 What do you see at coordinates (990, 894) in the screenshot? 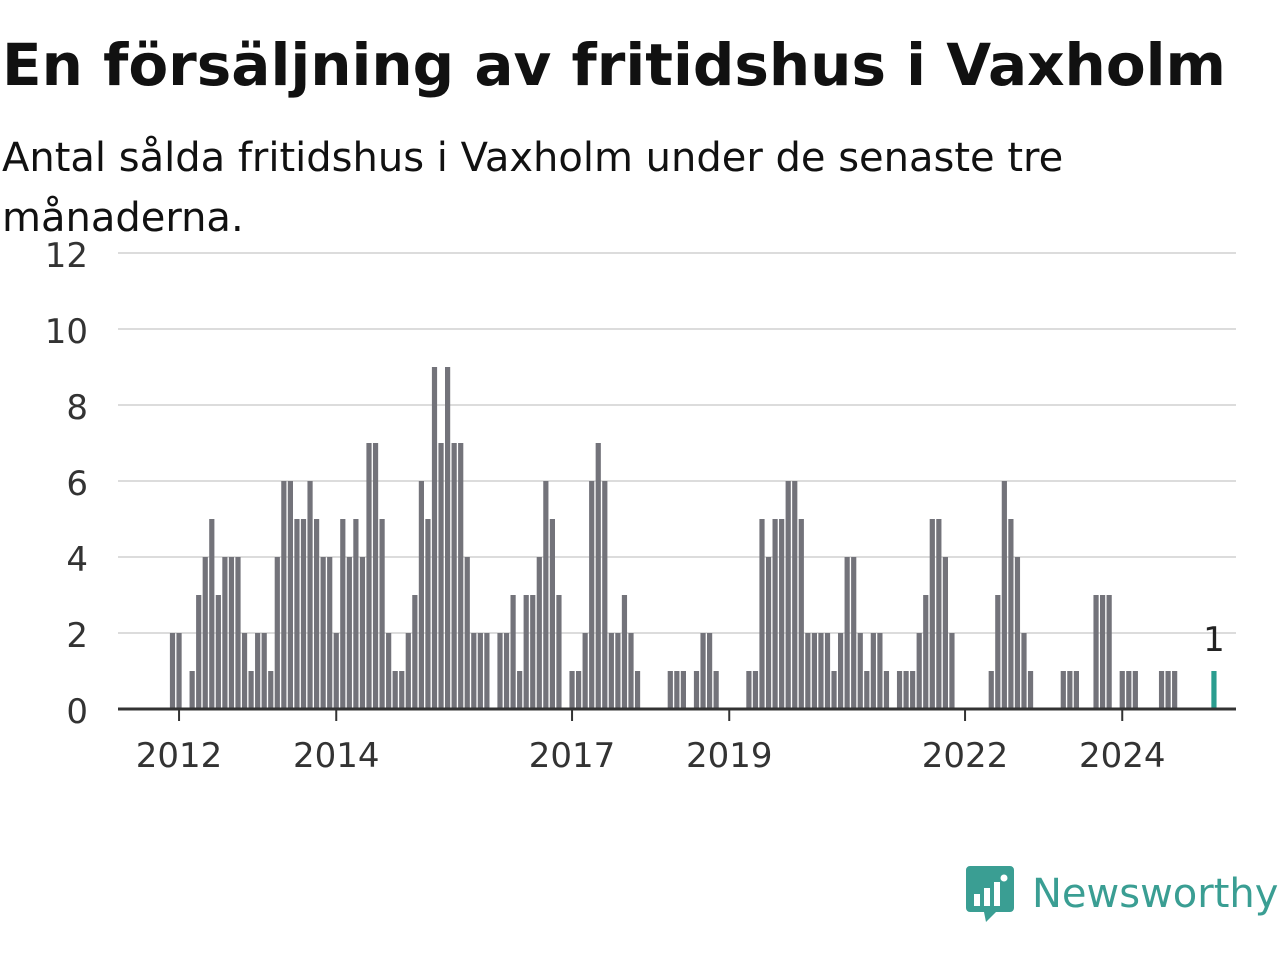
I see `newsworthy-logo-icon` at bounding box center [990, 894].